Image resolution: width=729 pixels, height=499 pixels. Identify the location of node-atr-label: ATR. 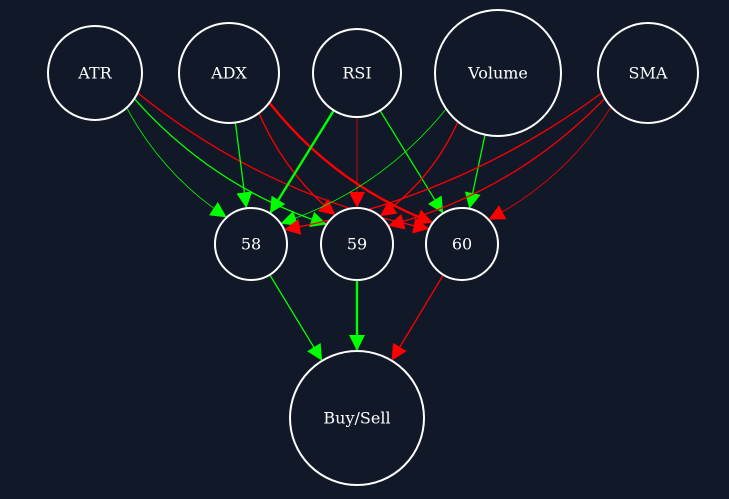
(94, 73).